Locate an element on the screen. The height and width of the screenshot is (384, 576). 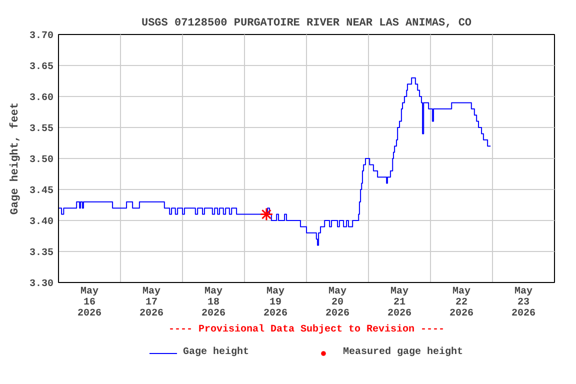
x-tick-label: May 16 2026 is located at coordinates (90, 303).